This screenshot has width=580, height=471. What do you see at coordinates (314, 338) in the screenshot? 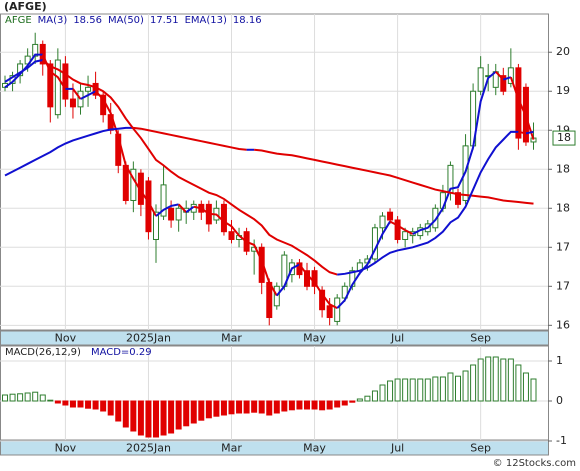
I see `x-tick-label: May` at bounding box center [314, 338].